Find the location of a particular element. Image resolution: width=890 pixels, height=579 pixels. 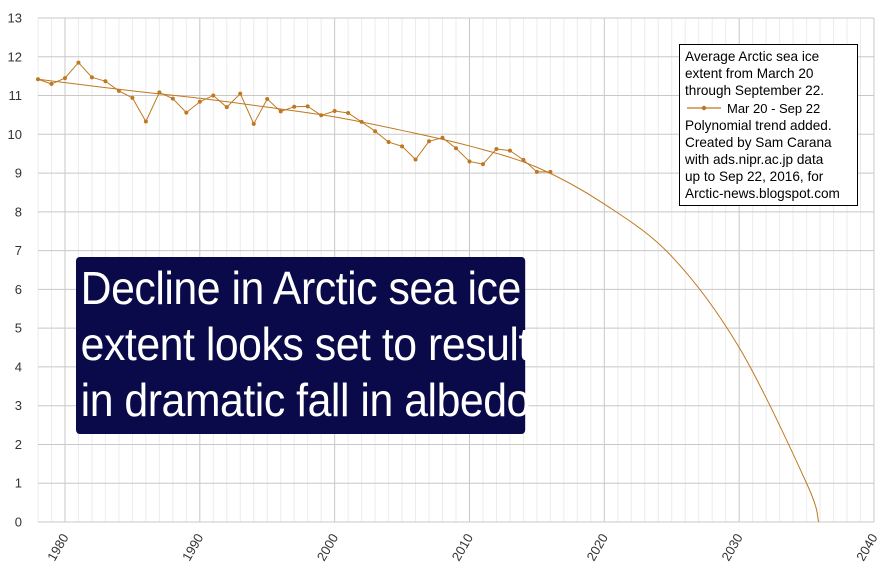

y-tick-label: 4 is located at coordinates (18, 366).